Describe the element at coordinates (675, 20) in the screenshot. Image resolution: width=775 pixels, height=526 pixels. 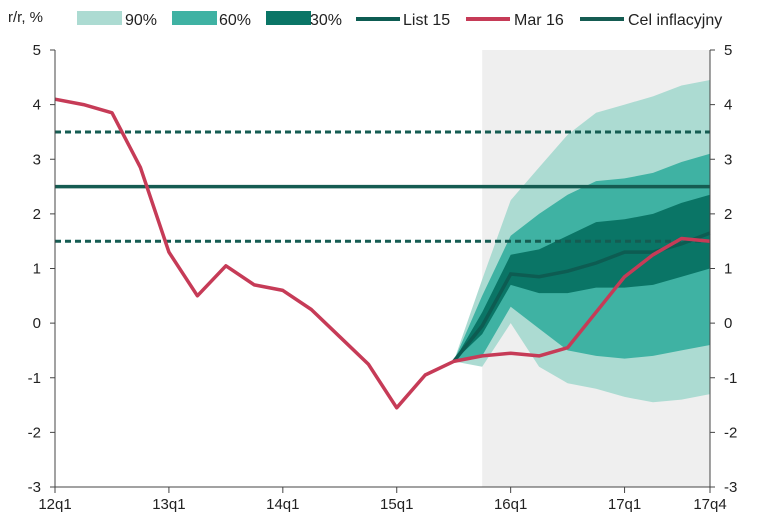
I see `legend-label-target: Cel inflacyjny` at that location.